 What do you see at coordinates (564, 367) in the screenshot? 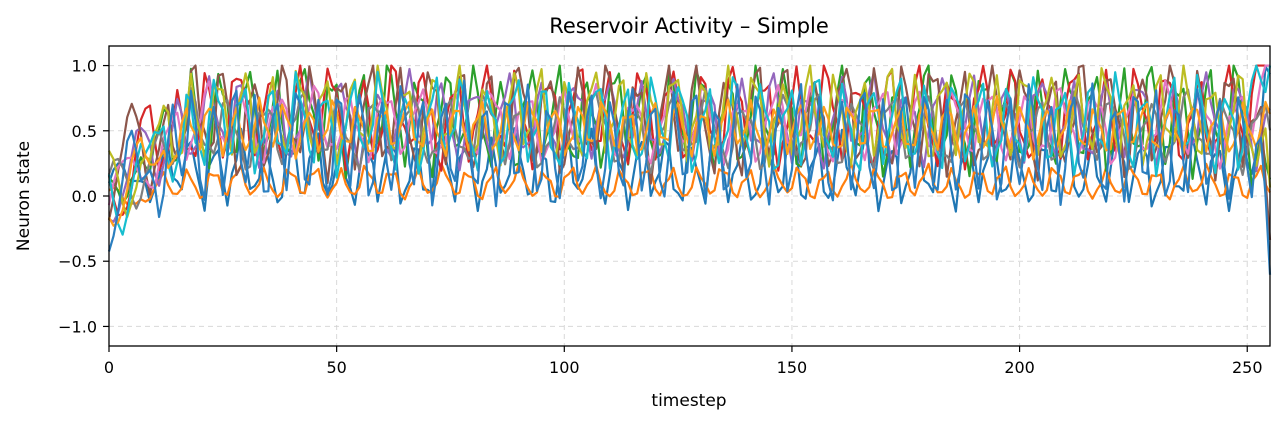
I see `x-tick-label: 100` at bounding box center [564, 367].